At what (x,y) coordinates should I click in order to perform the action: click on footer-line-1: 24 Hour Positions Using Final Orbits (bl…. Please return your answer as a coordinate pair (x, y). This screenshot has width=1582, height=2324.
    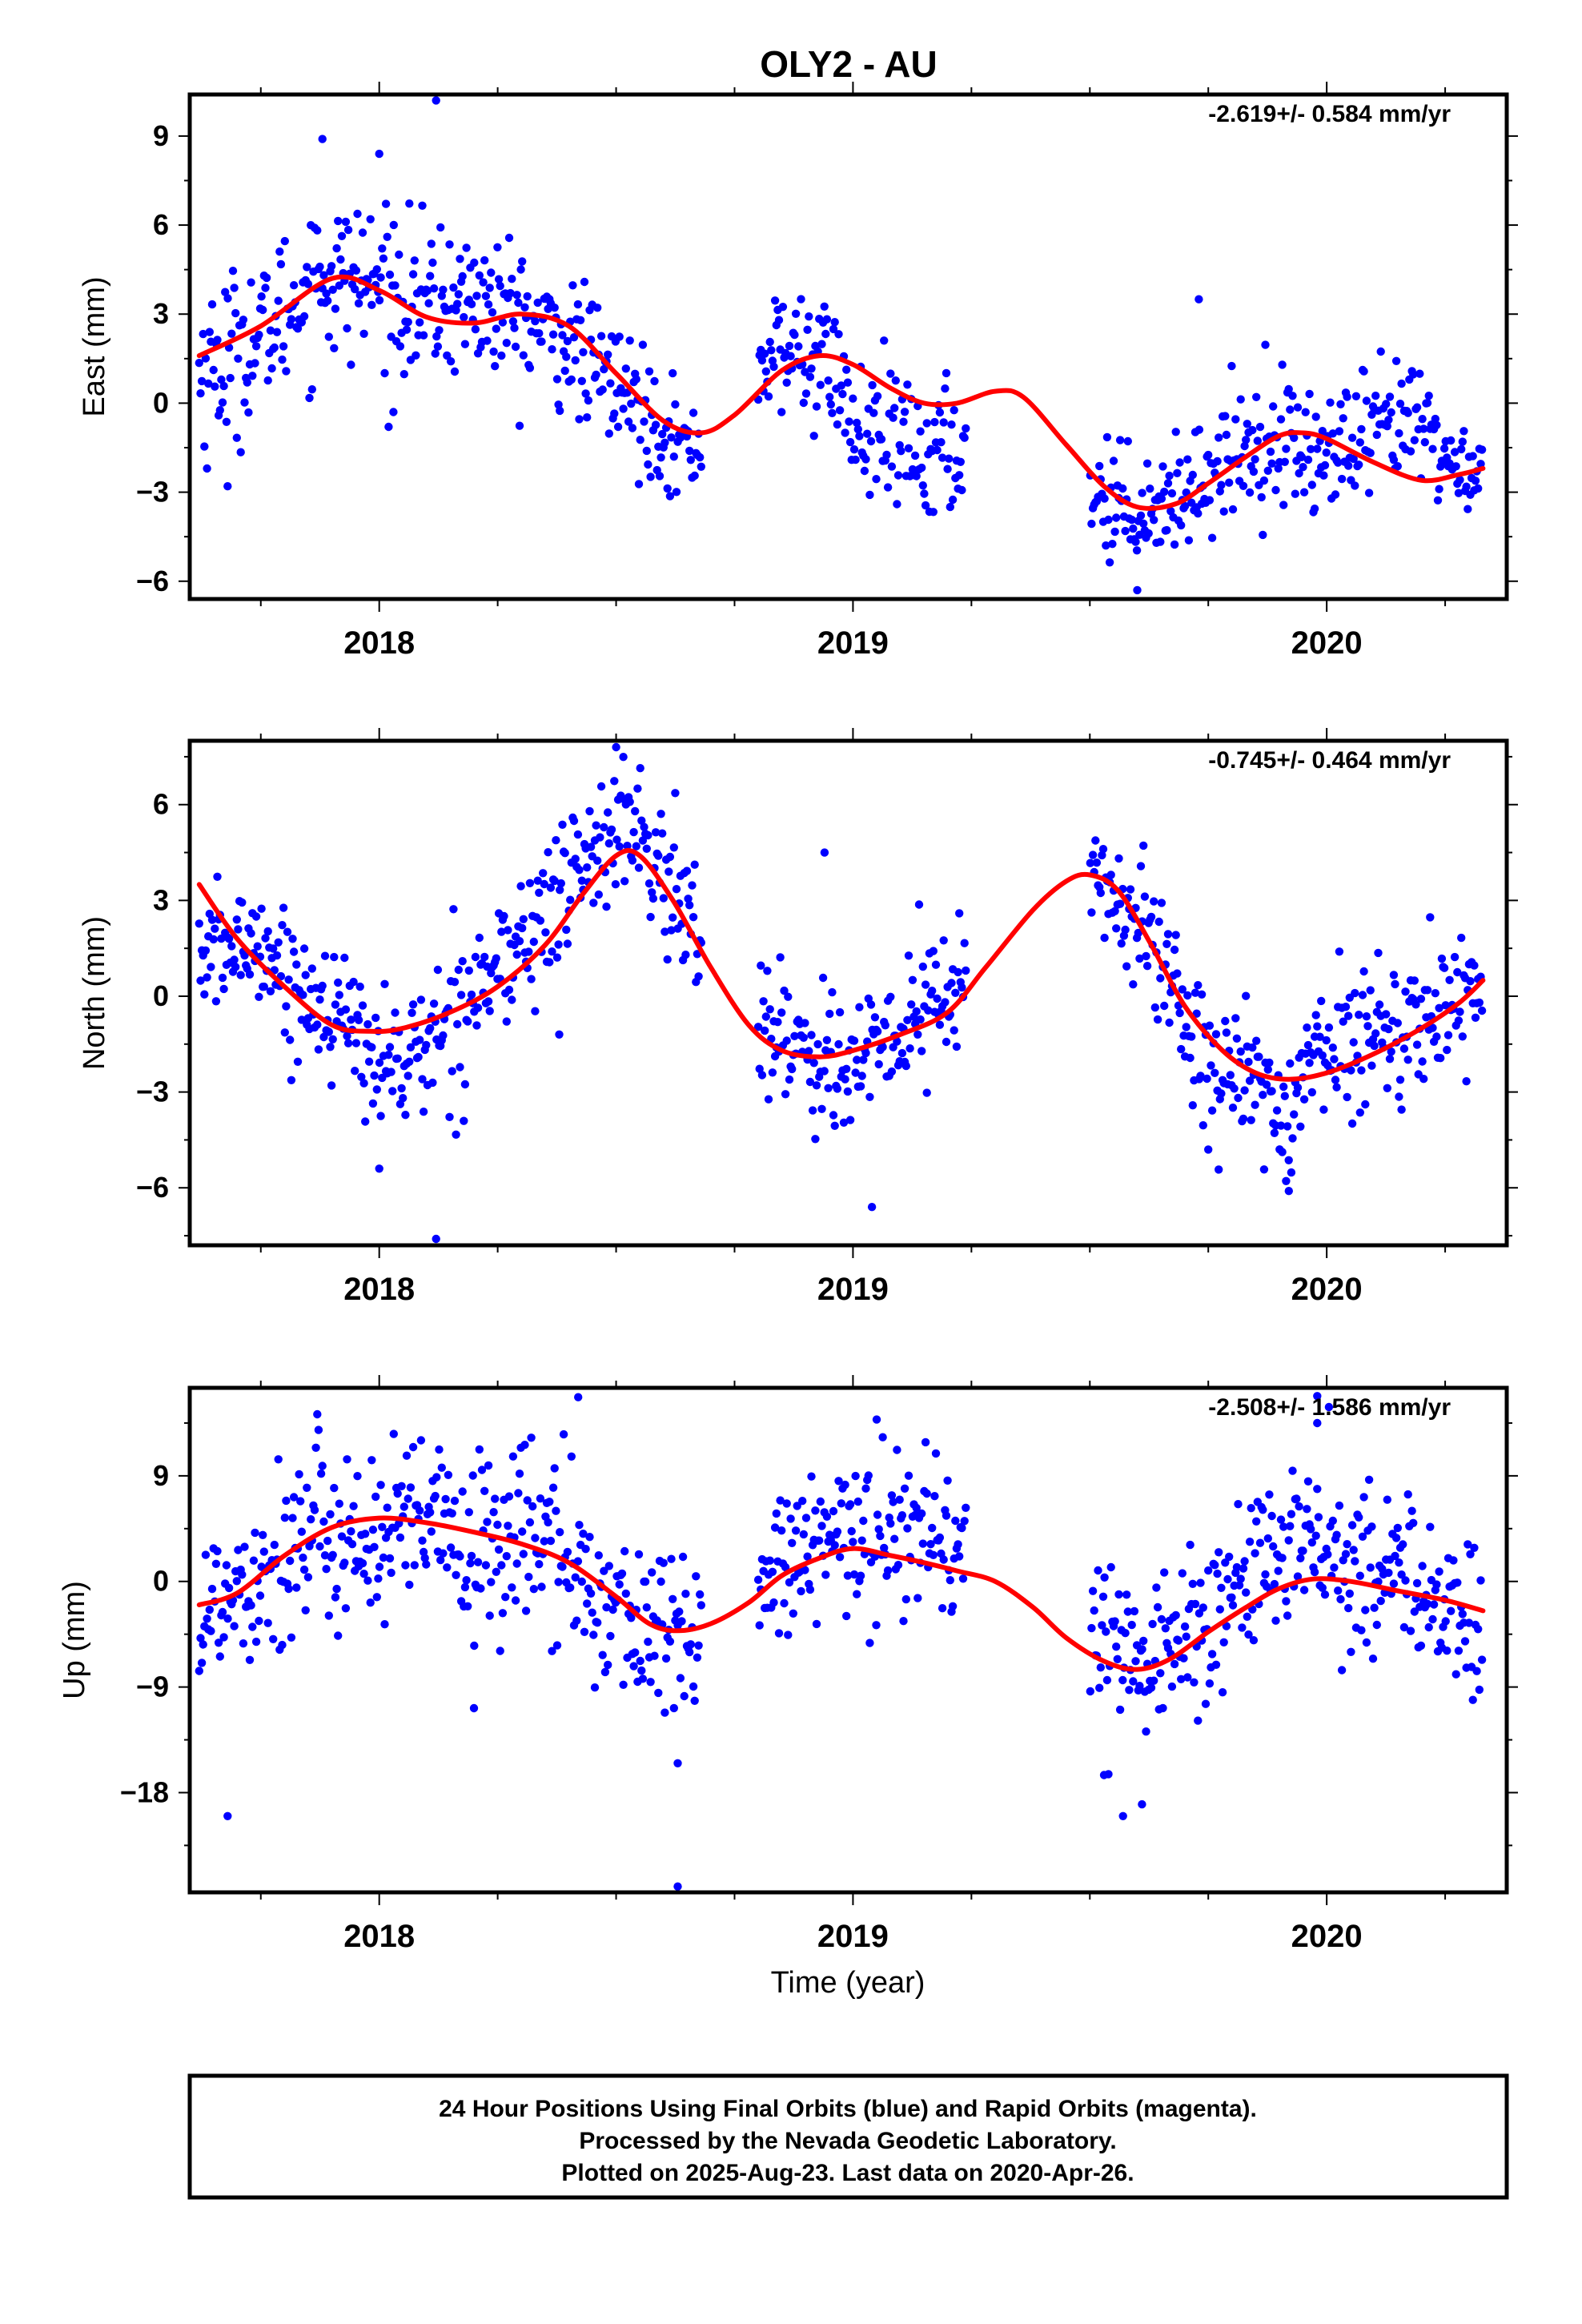
    Looking at the image, I should click on (848, 2109).